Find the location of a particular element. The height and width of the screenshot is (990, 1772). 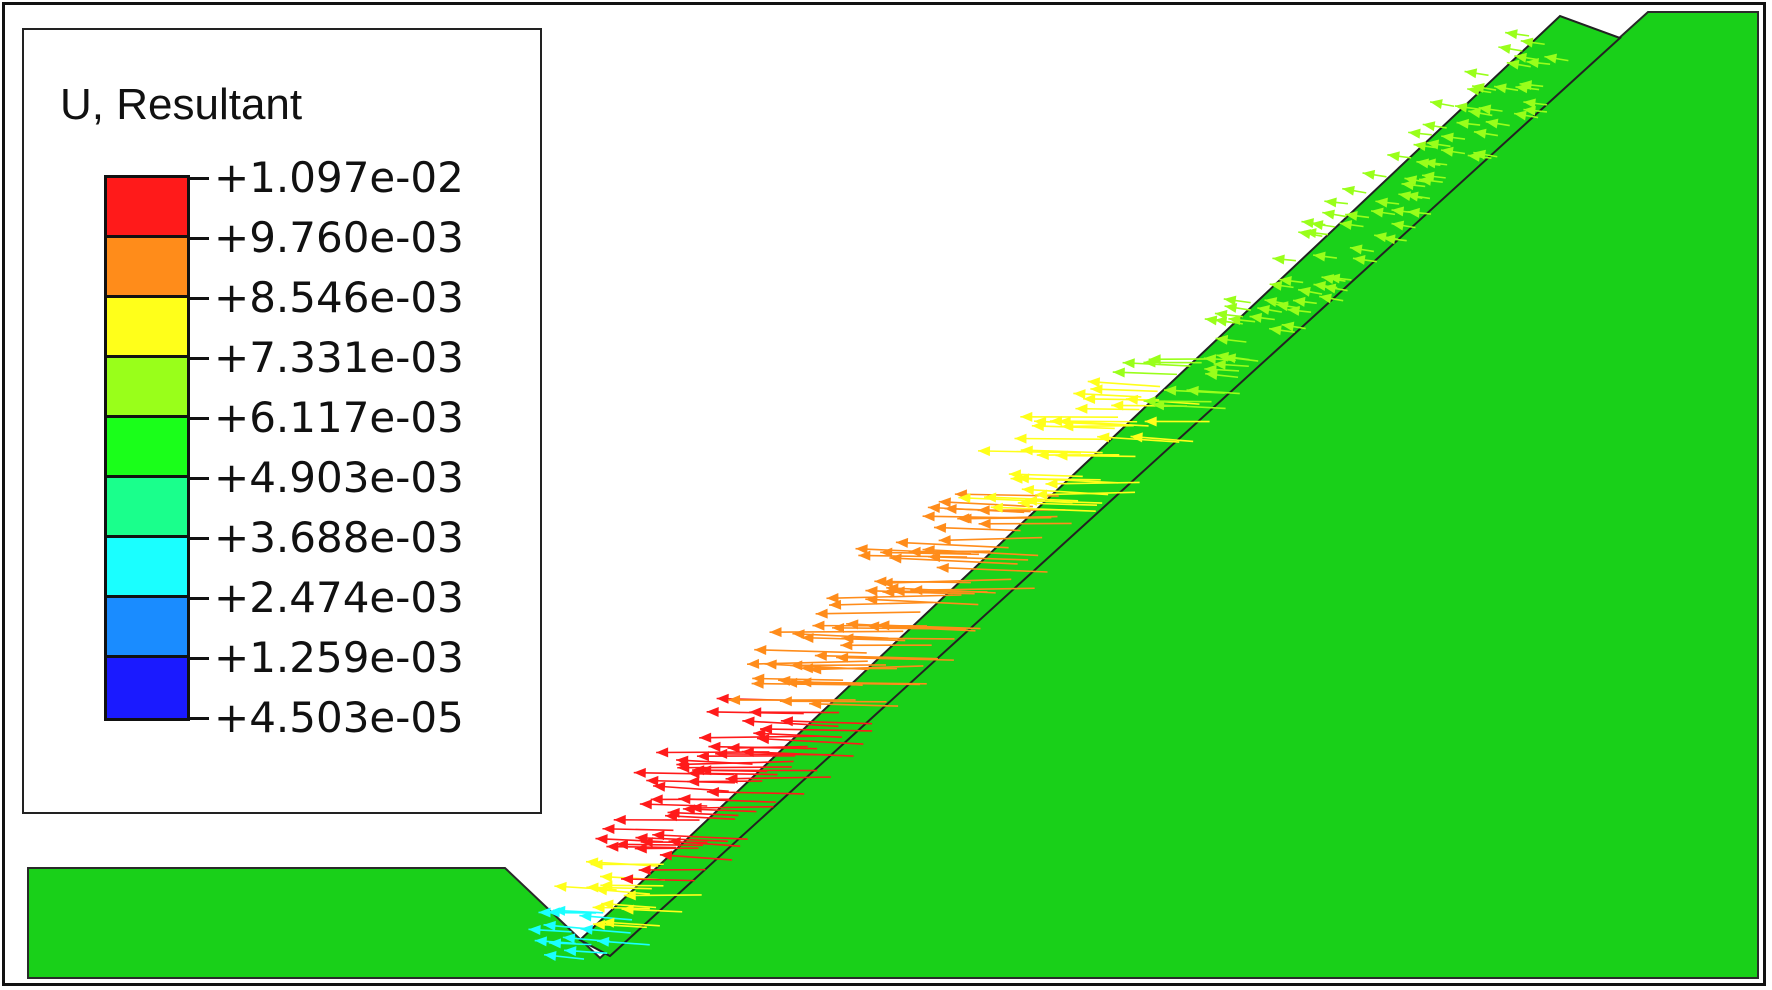

legend-value-0: +1.097e-02 is located at coordinates (339, 177).